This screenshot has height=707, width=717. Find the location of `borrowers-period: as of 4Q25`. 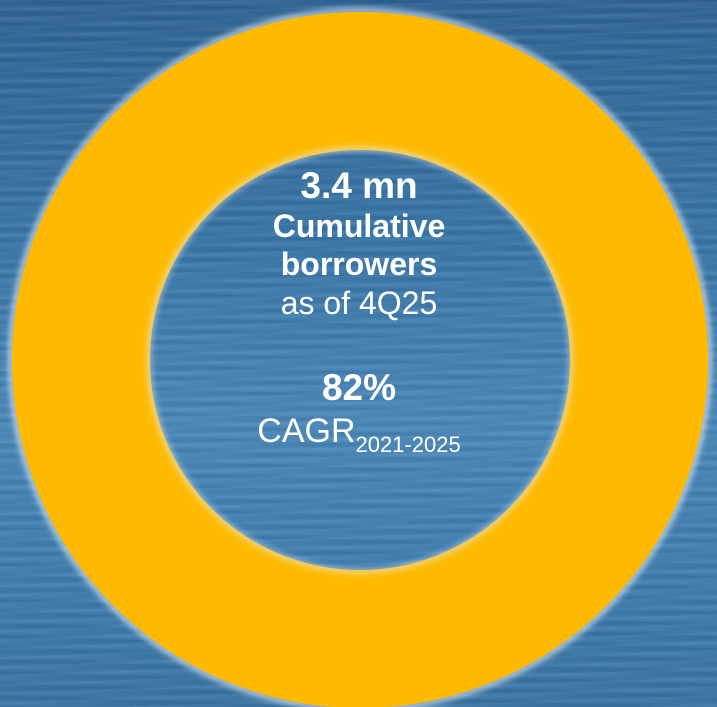

borrowers-period: as of 4Q25 is located at coordinates (359, 303).